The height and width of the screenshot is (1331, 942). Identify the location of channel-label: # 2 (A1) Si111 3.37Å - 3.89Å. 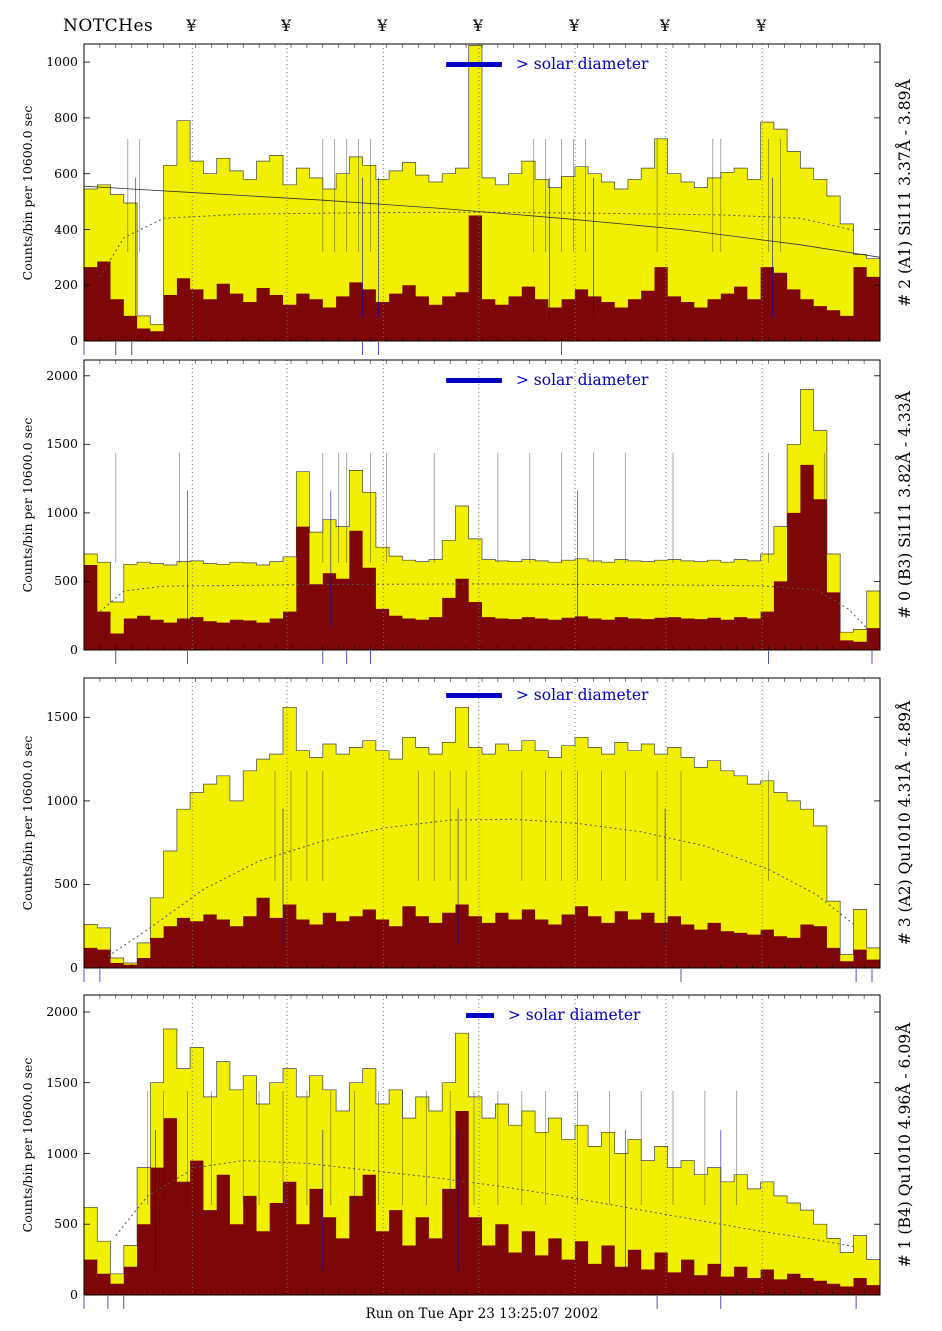
(905, 192).